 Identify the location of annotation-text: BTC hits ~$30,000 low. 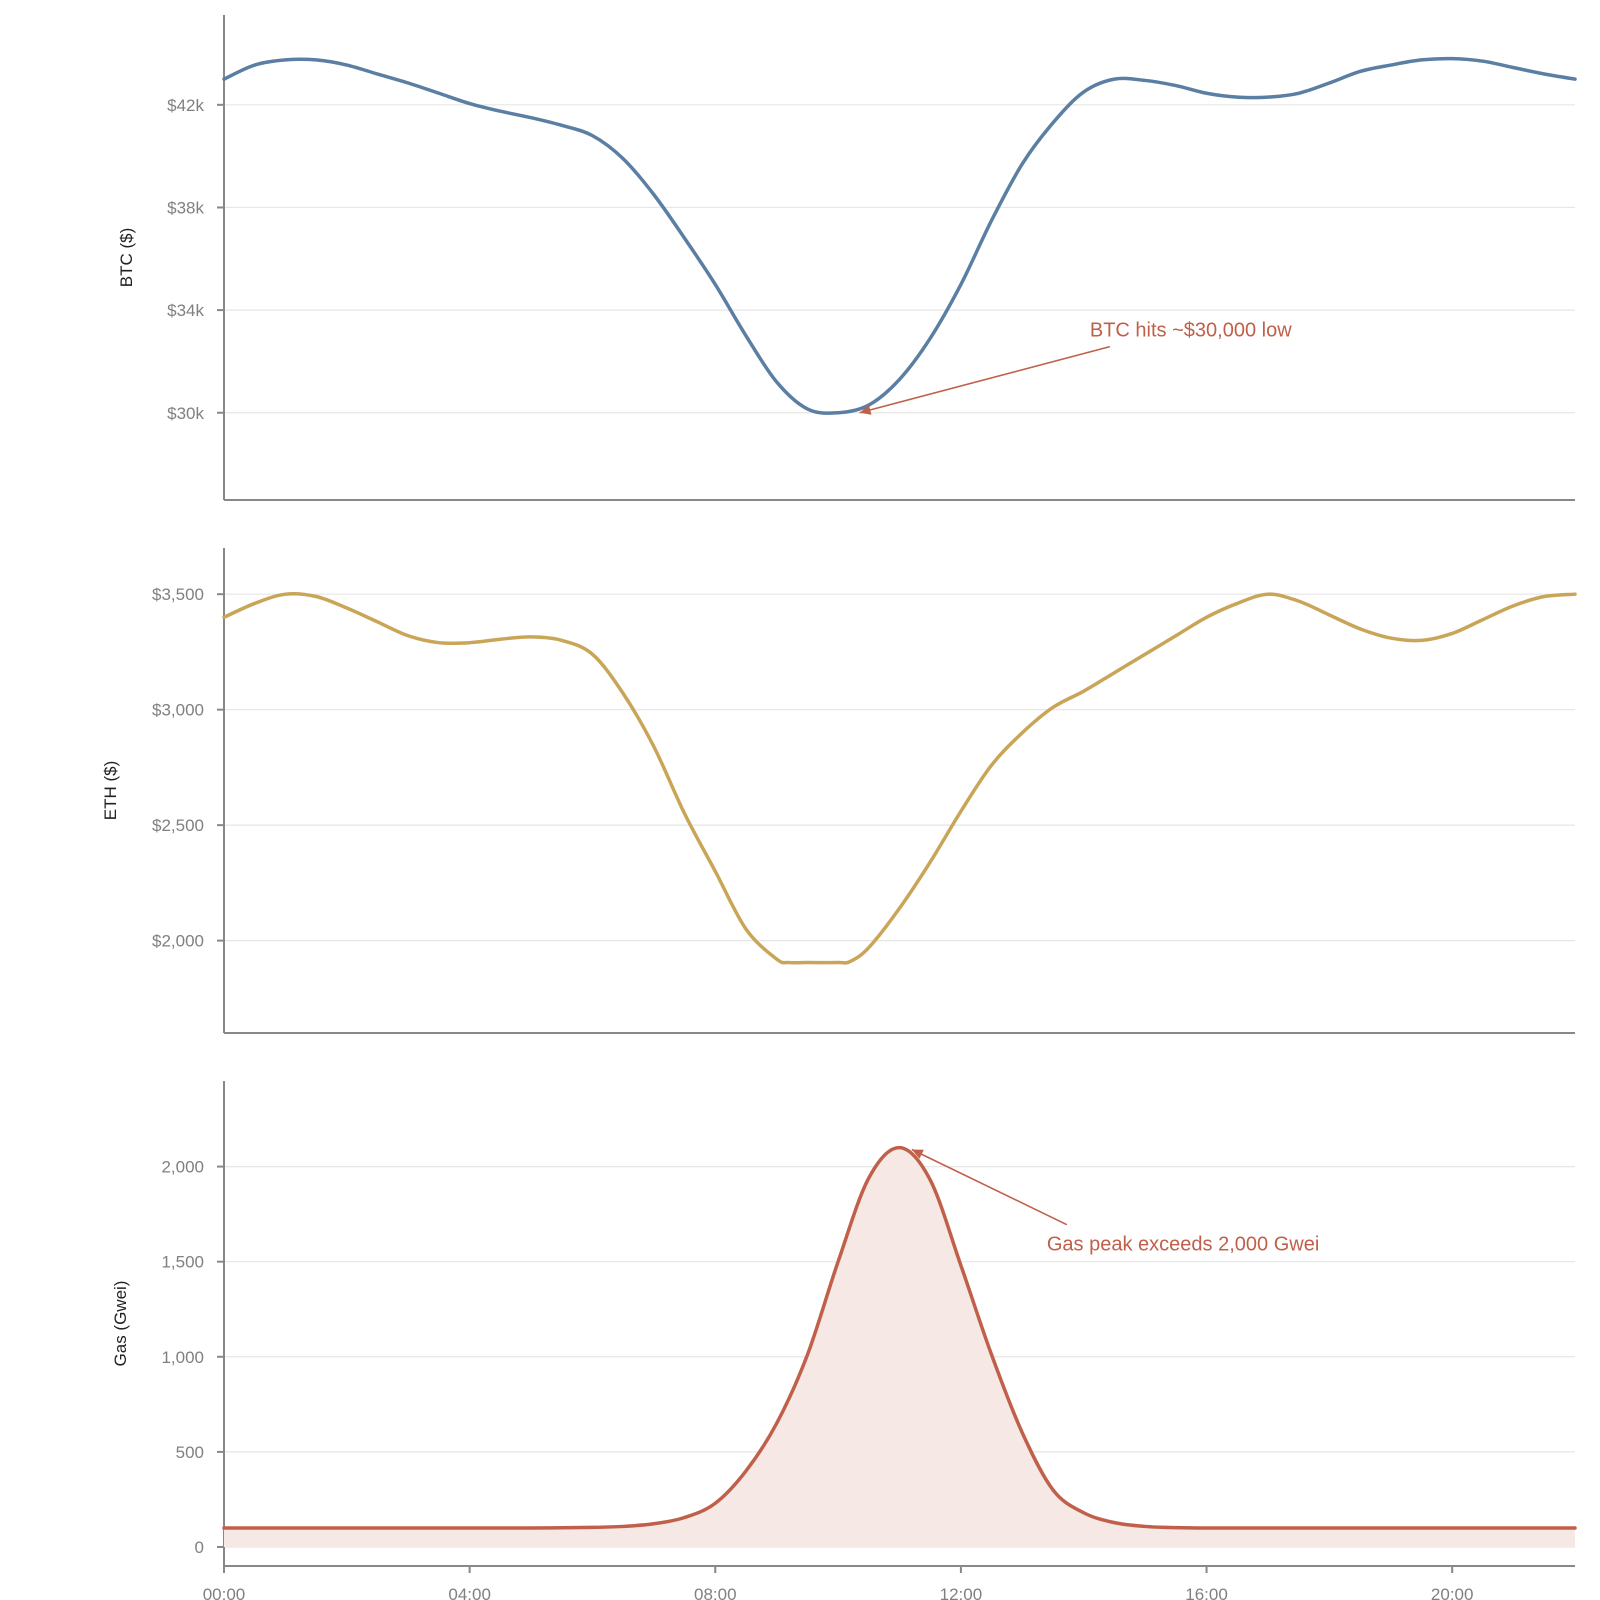
(1191, 331).